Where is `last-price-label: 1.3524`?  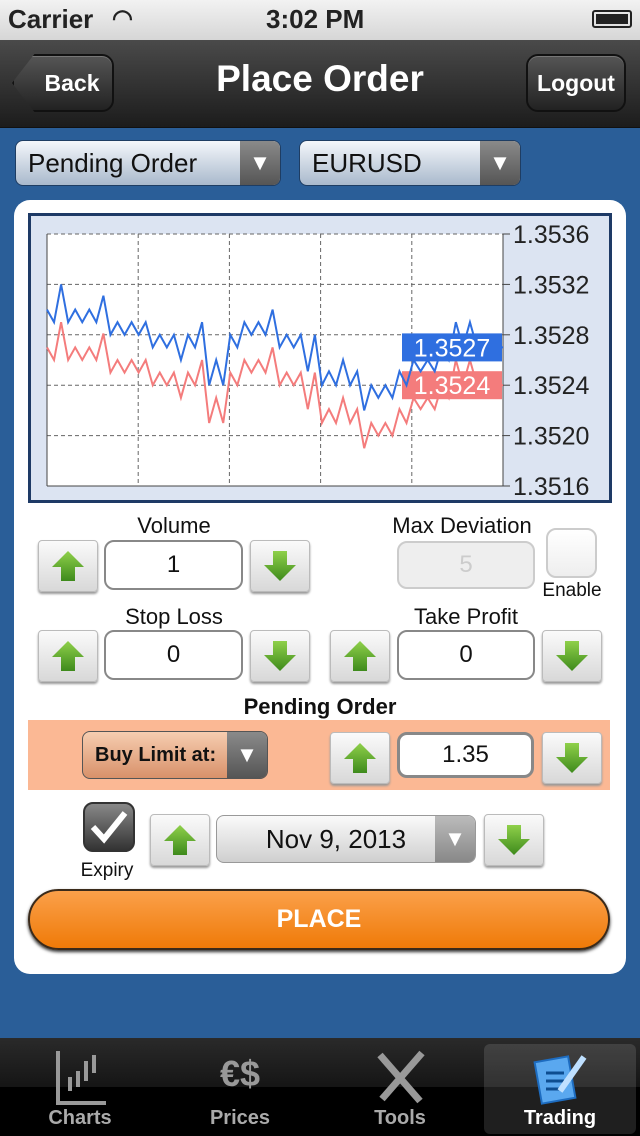
last-price-label: 1.3524 is located at coordinates (452, 386).